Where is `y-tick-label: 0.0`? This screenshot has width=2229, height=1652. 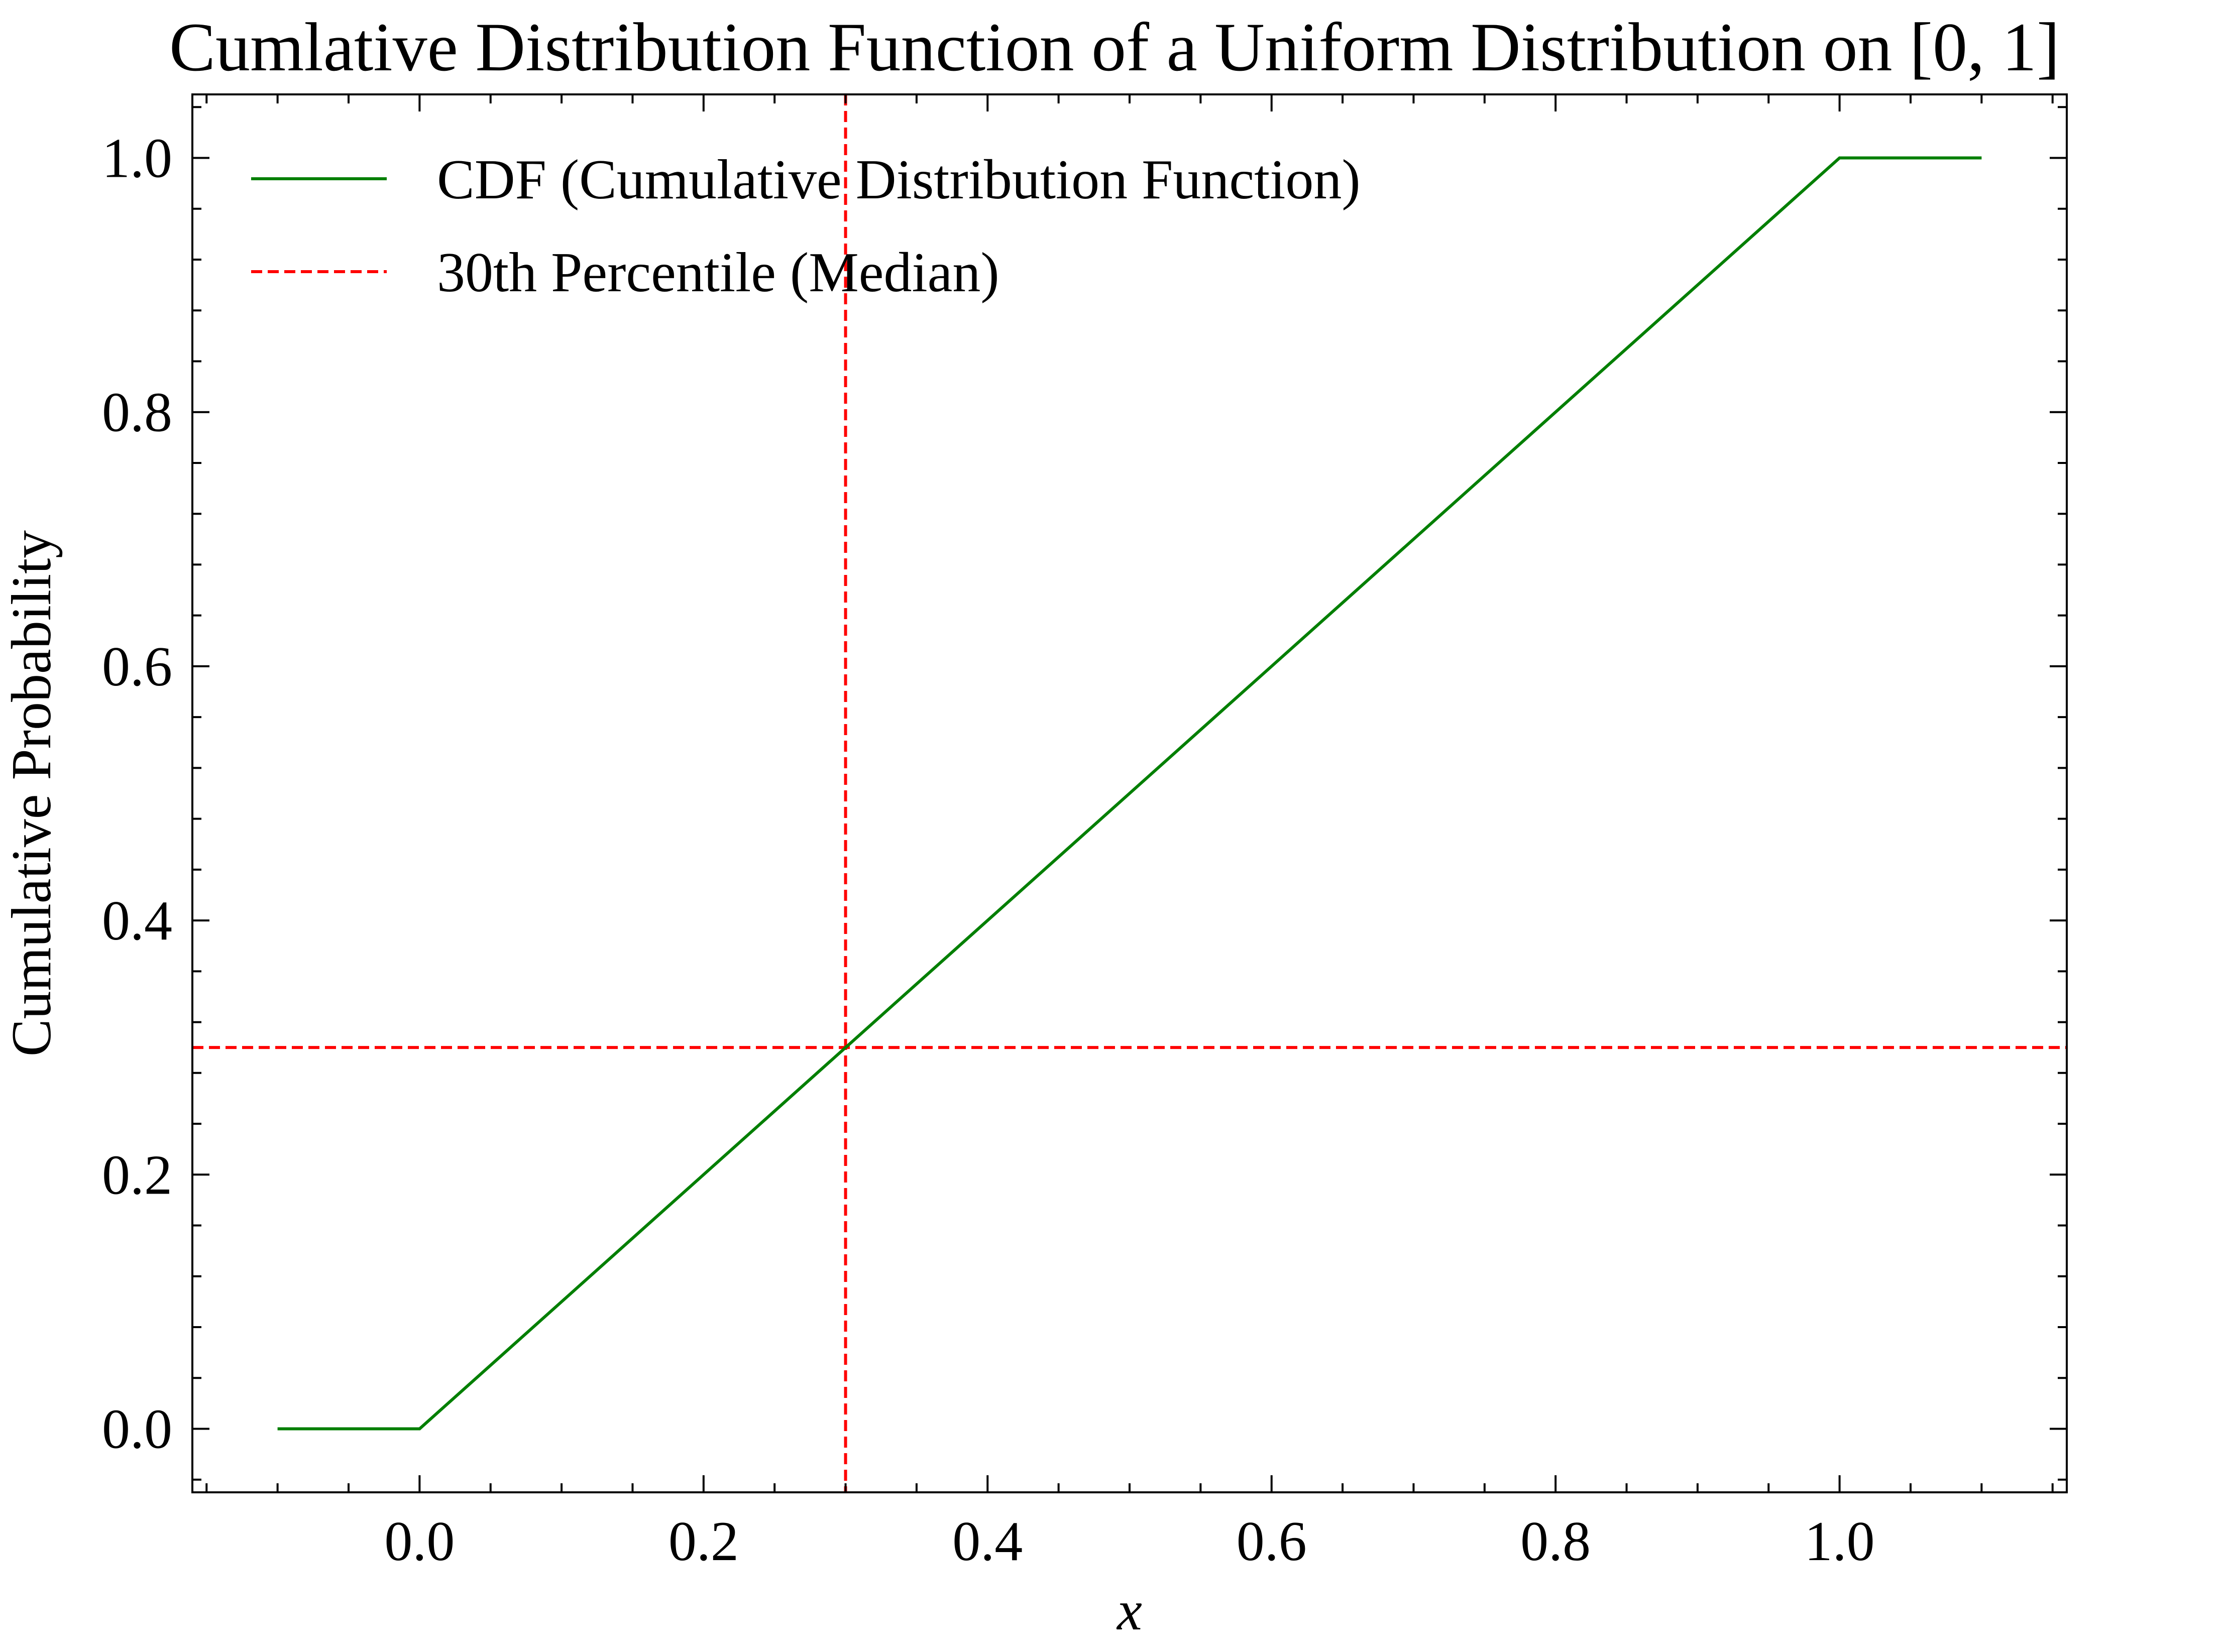
y-tick-label: 0.0 is located at coordinates (137, 1429).